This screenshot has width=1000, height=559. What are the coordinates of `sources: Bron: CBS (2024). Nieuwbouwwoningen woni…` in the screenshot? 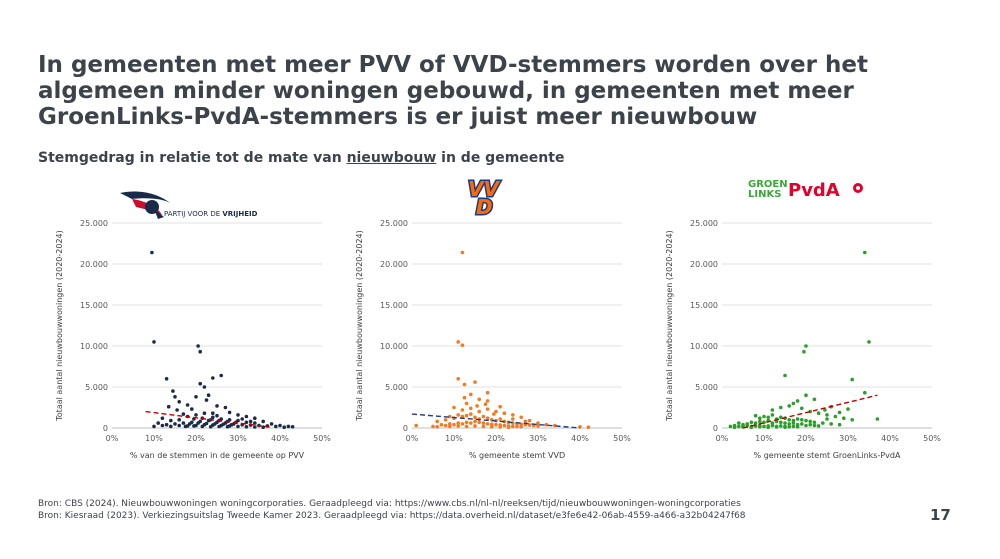 It's located at (392, 510).